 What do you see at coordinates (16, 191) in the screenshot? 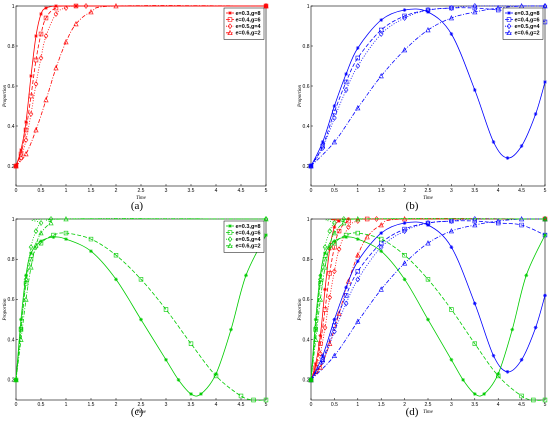
I see `x-tick-label: 0` at bounding box center [16, 191].